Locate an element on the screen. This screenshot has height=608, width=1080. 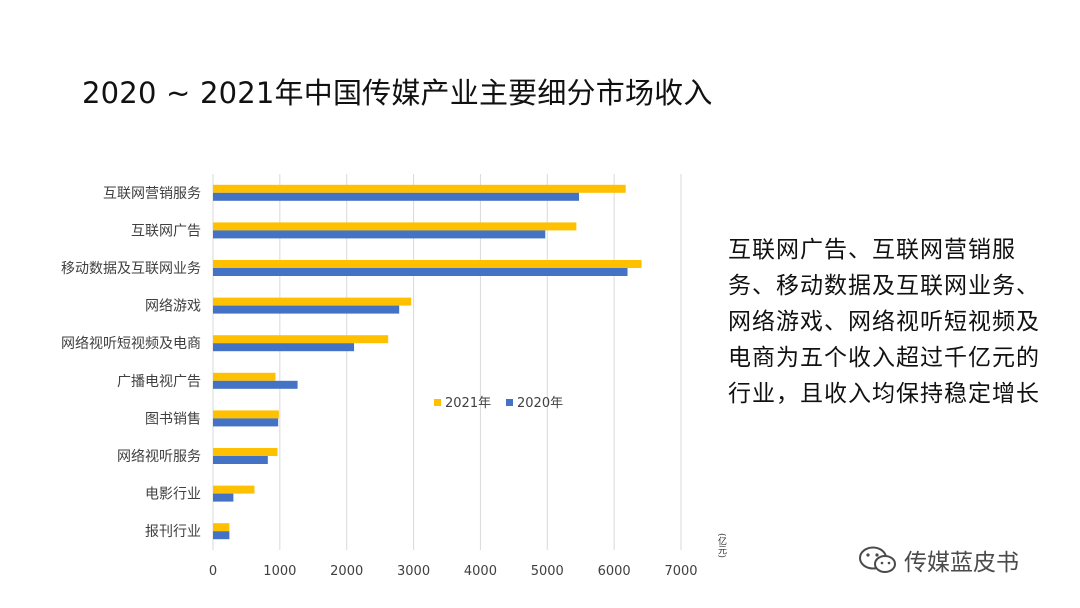
unit-label: (亿元) is located at coordinates (721, 546).